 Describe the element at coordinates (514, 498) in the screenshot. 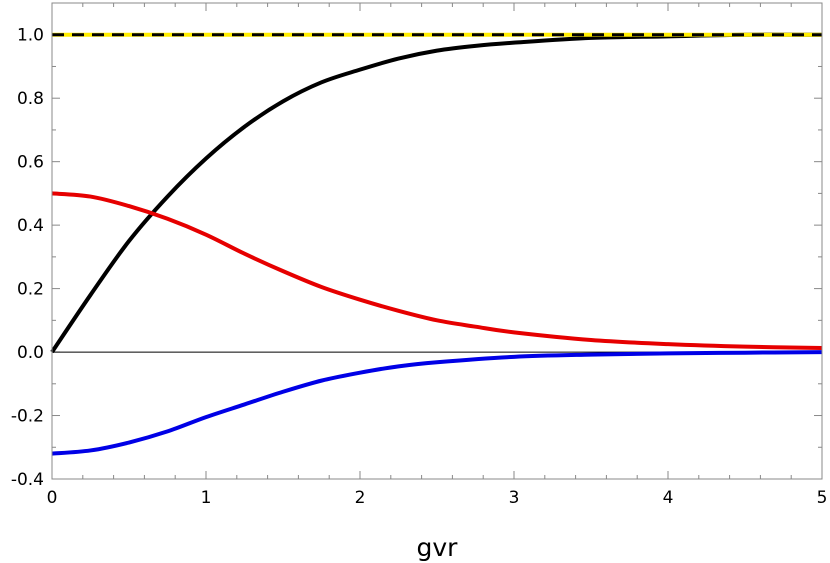

I see `x-tick-label: 3` at that location.